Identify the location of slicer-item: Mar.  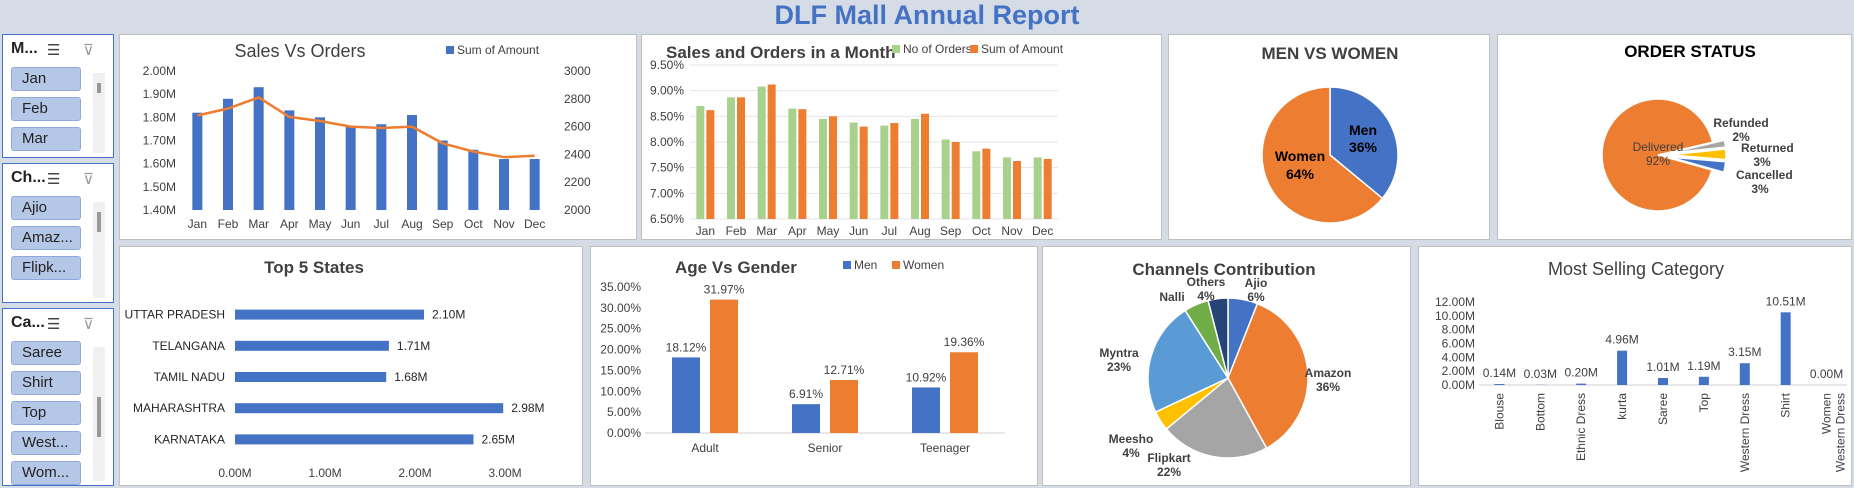
(46, 139).